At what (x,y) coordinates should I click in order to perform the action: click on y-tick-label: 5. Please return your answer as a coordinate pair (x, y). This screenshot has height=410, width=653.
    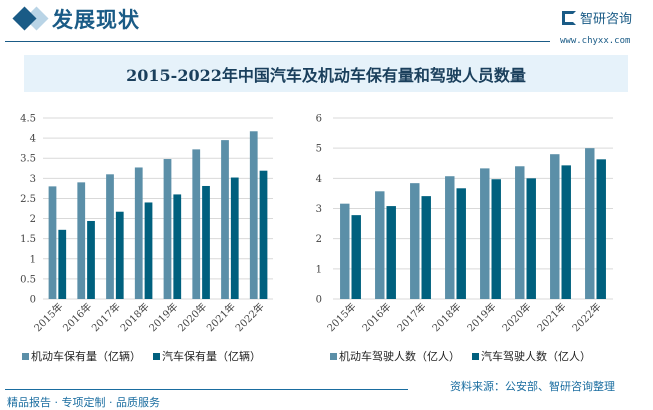
    Looking at the image, I should click on (319, 149).